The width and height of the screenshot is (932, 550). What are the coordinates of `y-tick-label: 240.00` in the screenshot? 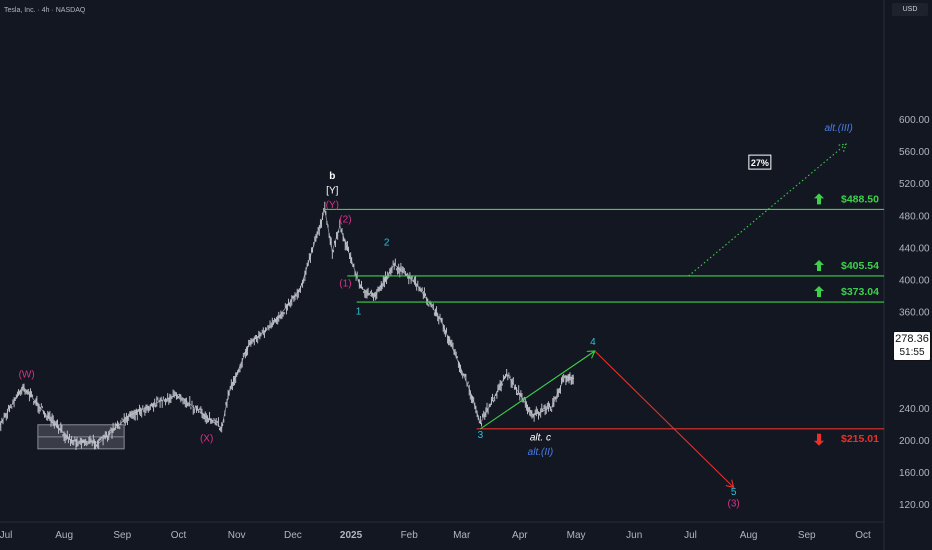 It's located at (914, 409).